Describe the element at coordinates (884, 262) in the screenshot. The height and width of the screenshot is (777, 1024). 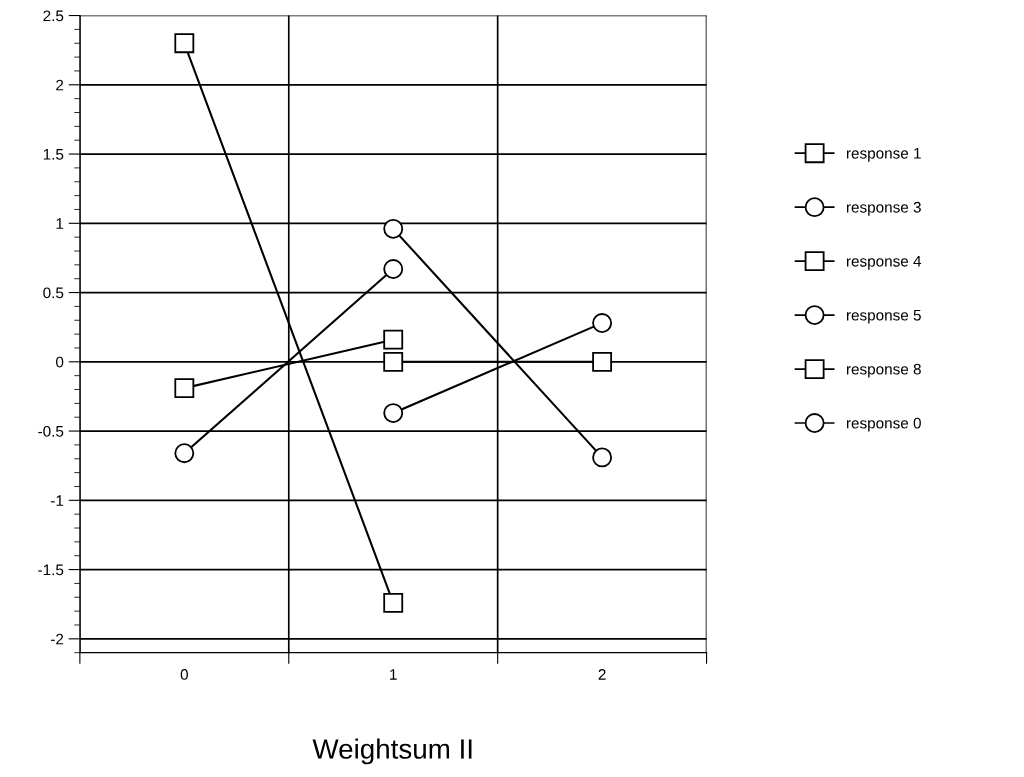
I see `legend-label: response 4` at that location.